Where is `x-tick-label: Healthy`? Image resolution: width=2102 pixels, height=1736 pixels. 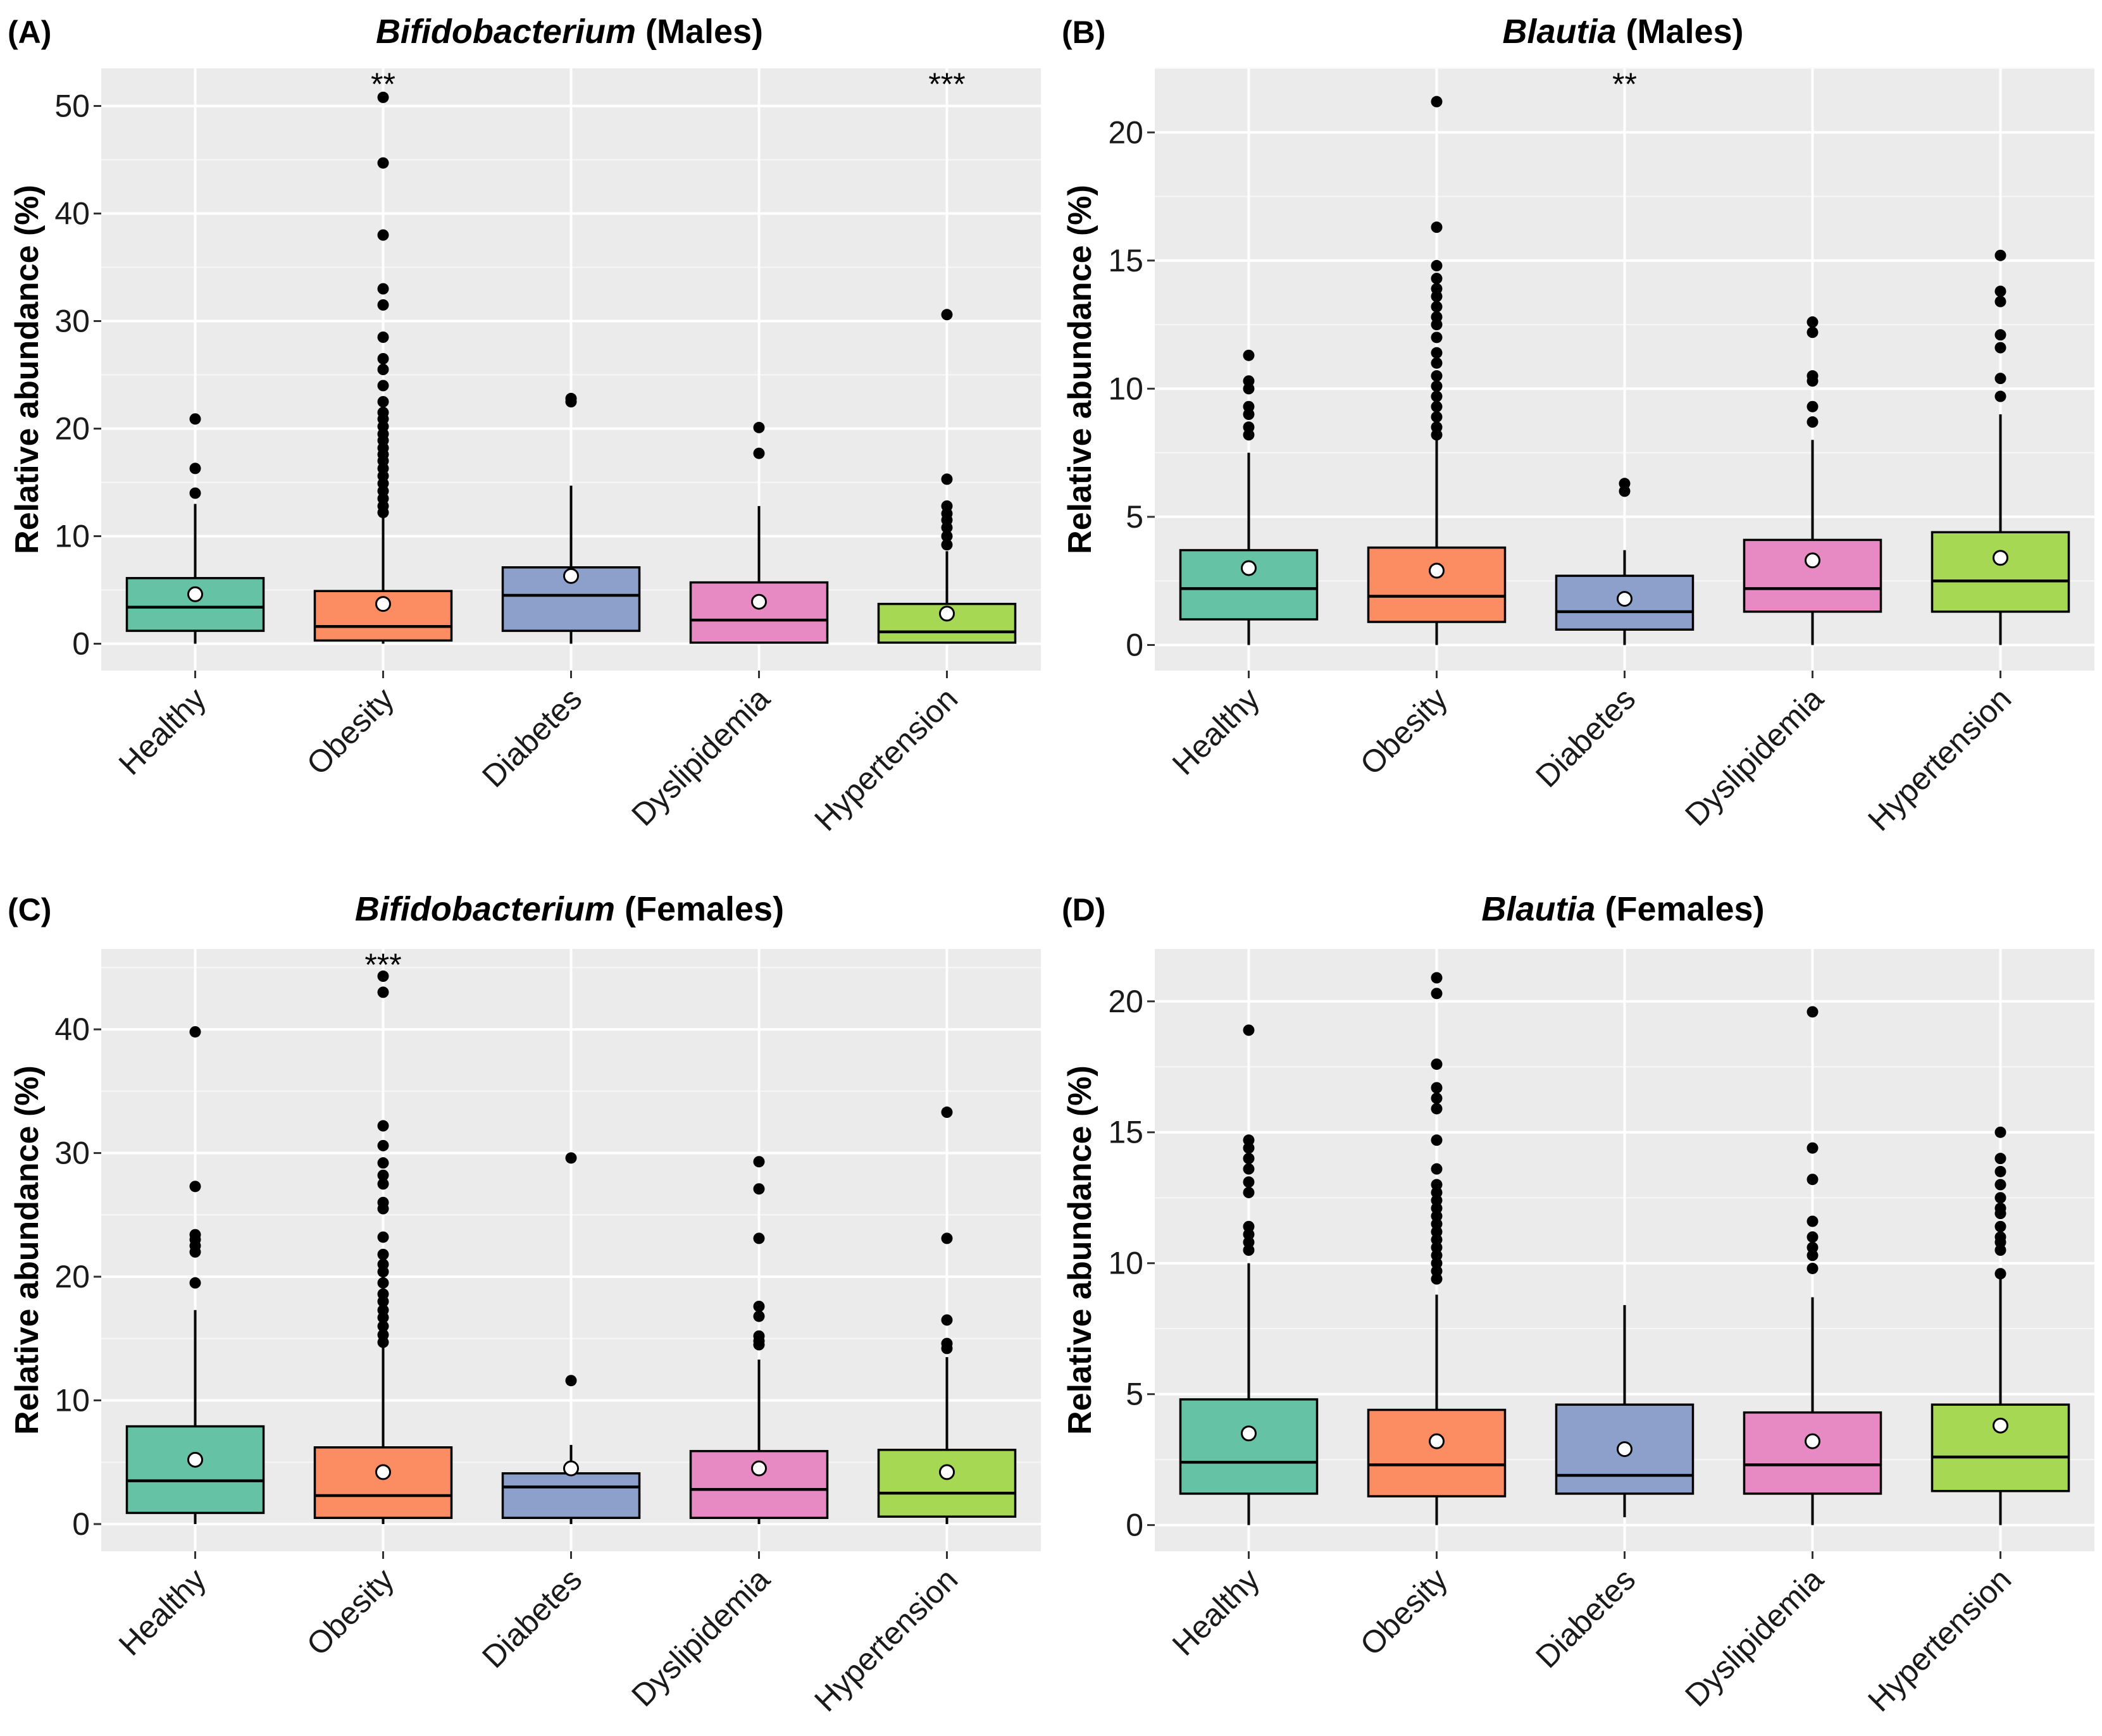
x-tick-label: Healthy is located at coordinates (1216, 731).